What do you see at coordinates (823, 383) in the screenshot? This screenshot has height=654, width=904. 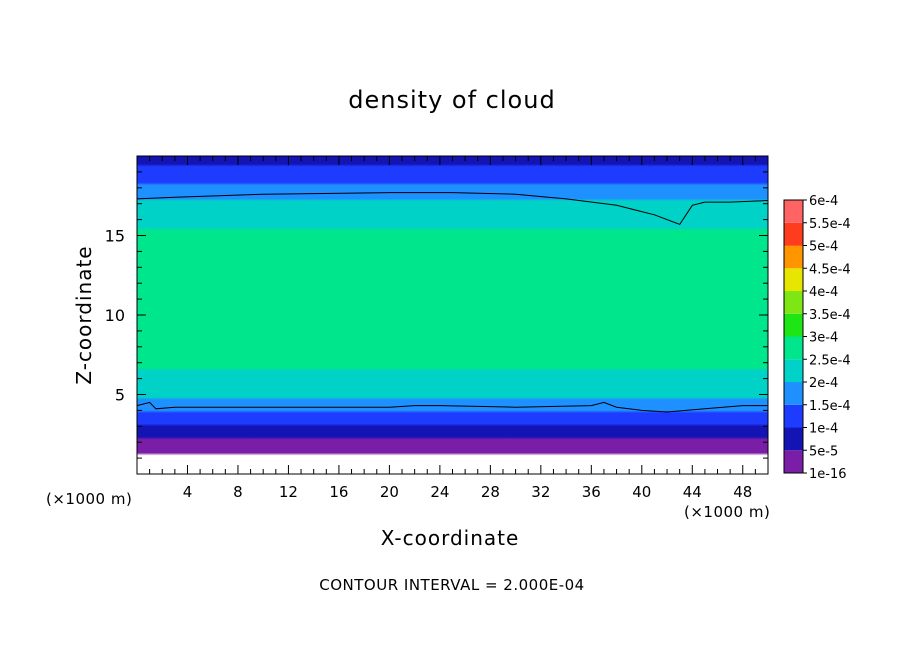 I see `colorbar-tick-label: 2e-4` at bounding box center [823, 383].